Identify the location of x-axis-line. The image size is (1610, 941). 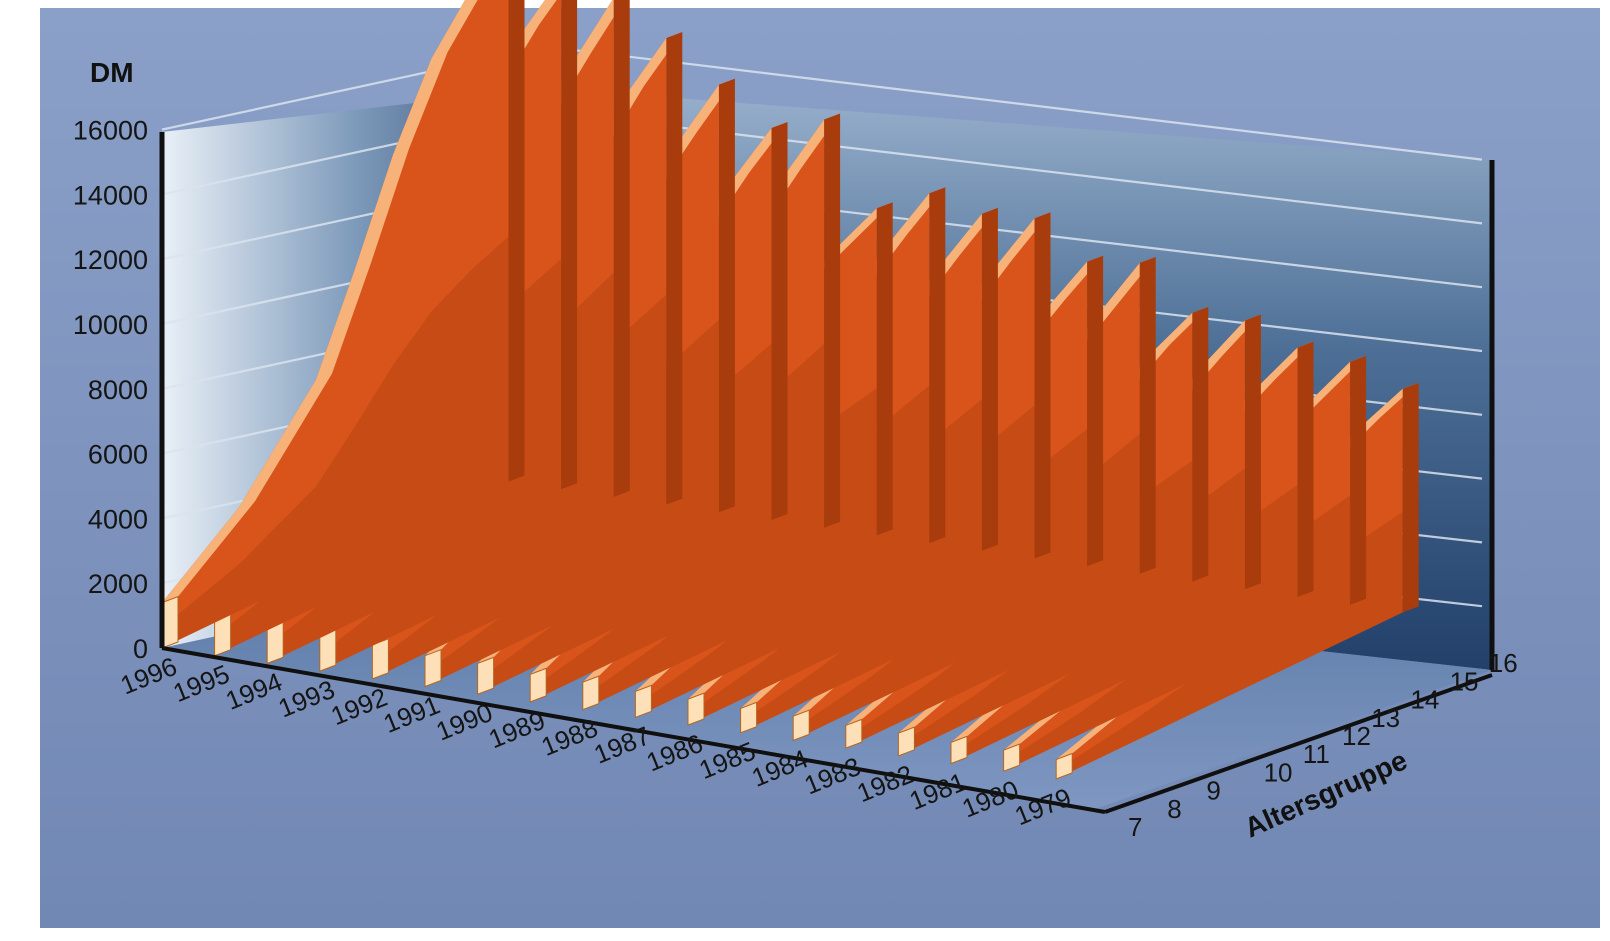
(633, 730).